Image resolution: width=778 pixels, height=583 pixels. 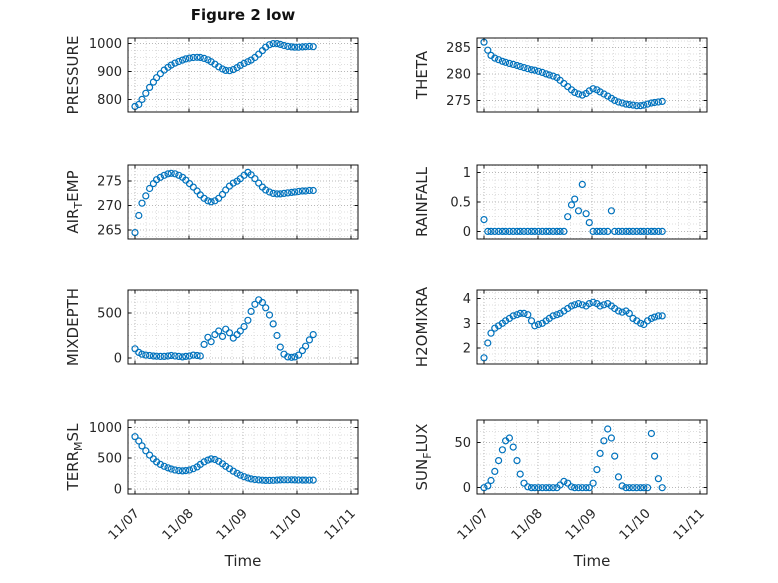 I want to click on y-tick-label: 285, so click(x=458, y=48).